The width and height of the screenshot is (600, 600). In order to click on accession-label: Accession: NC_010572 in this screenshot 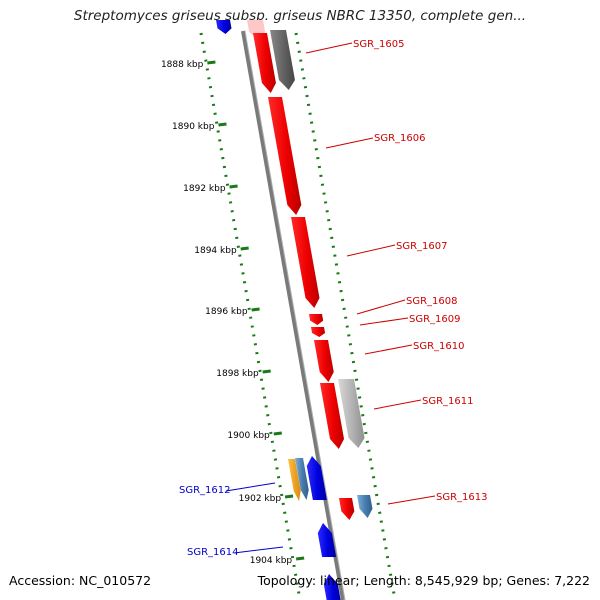, I will do `click(80, 580)`.